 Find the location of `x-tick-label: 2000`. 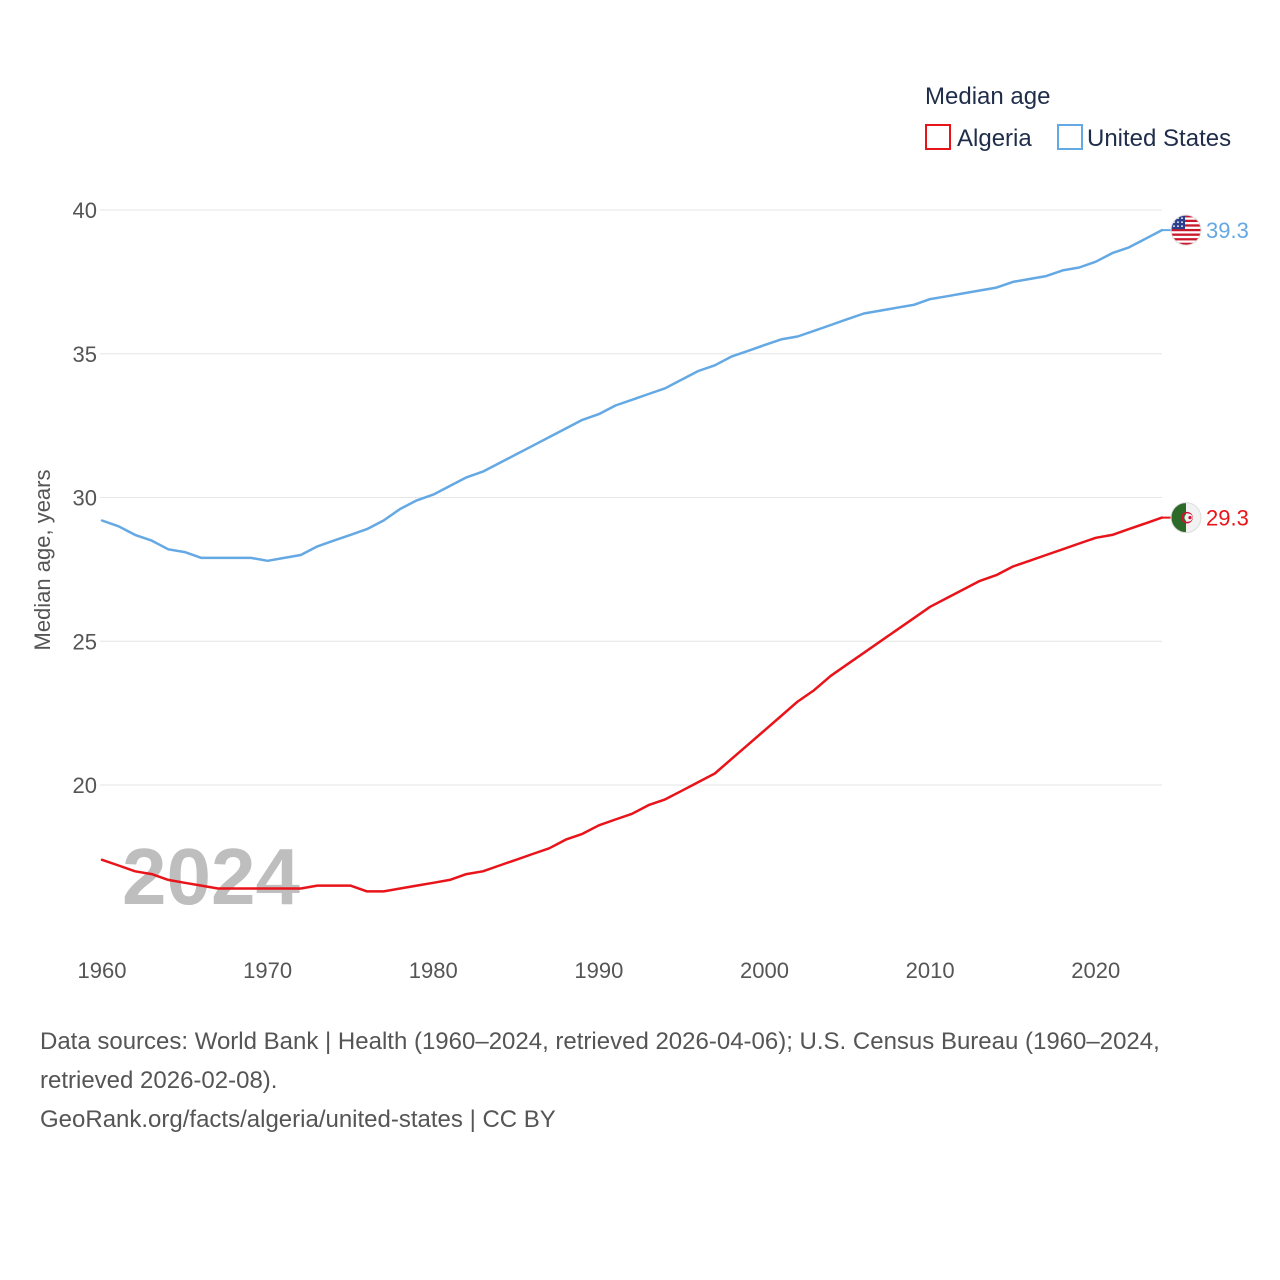

x-tick-label: 2000 is located at coordinates (764, 970).